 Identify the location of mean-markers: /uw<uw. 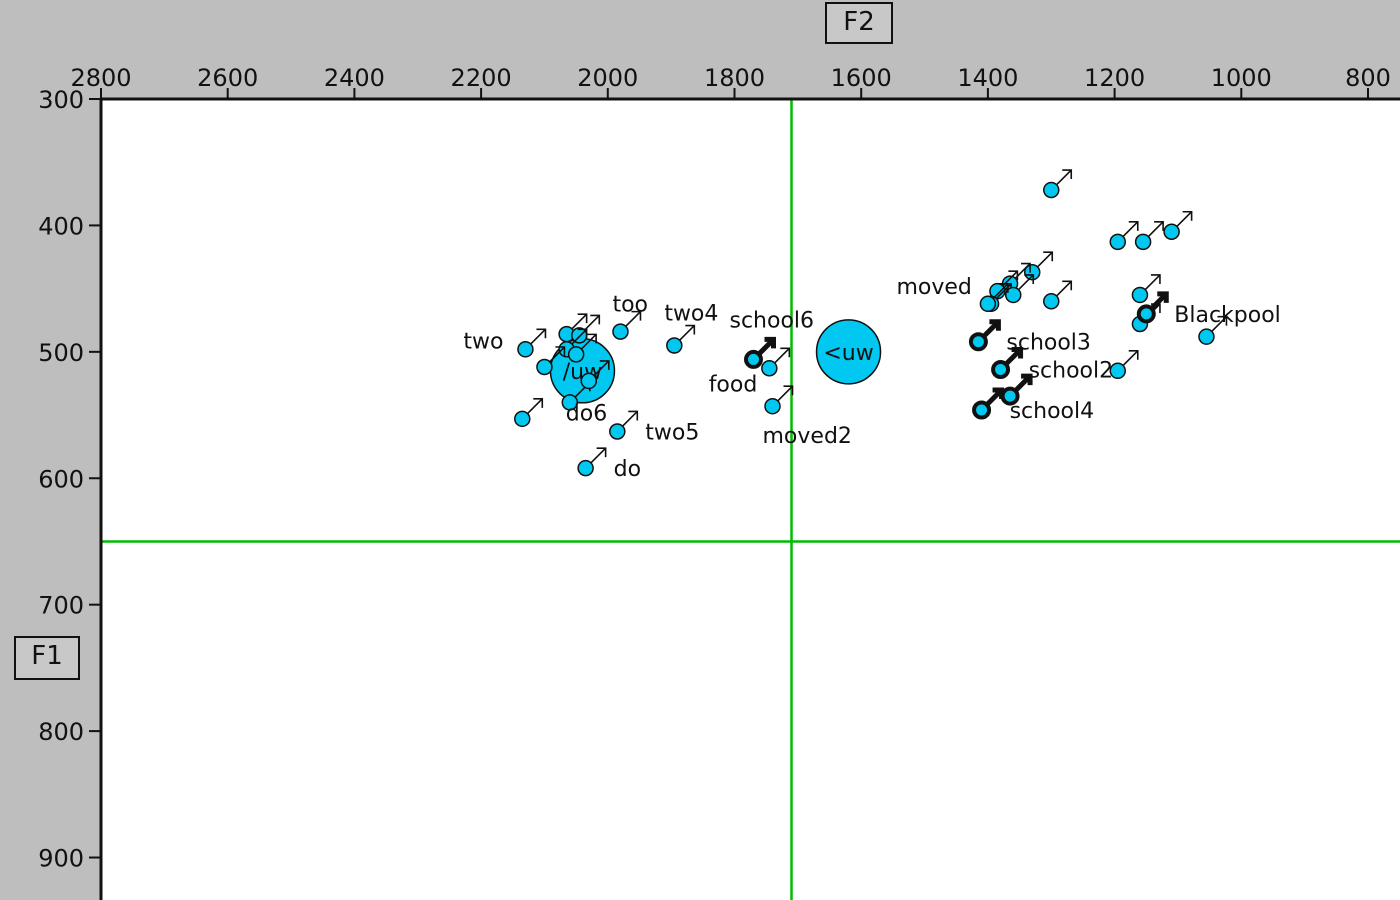
(715, 361).